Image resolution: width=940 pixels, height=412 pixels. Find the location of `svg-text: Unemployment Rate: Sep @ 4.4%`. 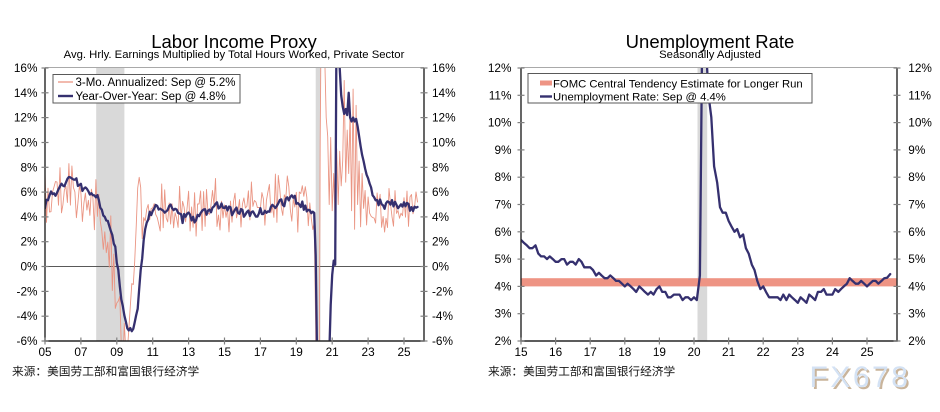

svg-text: Unemployment Rate: Sep @ 4.4% is located at coordinates (639, 97).